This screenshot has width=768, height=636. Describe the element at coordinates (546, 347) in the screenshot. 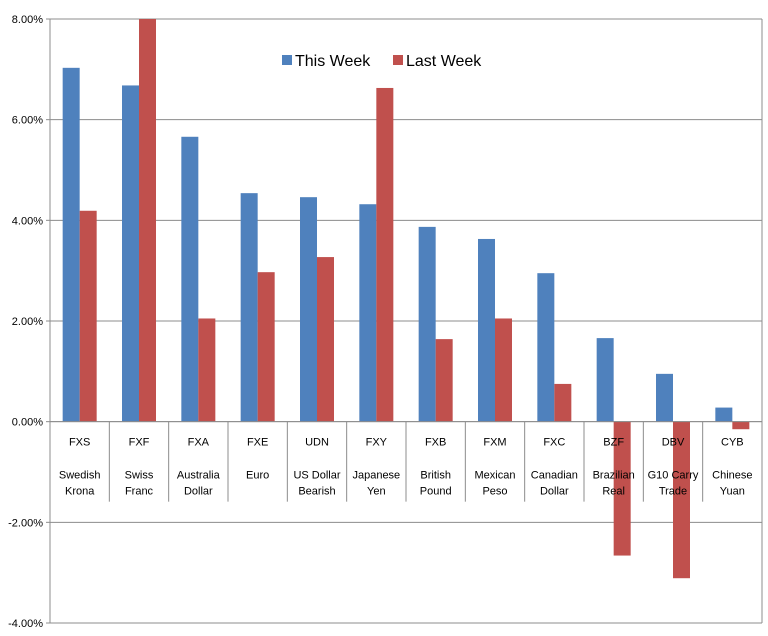

I see `bar-this-week-fxc` at that location.